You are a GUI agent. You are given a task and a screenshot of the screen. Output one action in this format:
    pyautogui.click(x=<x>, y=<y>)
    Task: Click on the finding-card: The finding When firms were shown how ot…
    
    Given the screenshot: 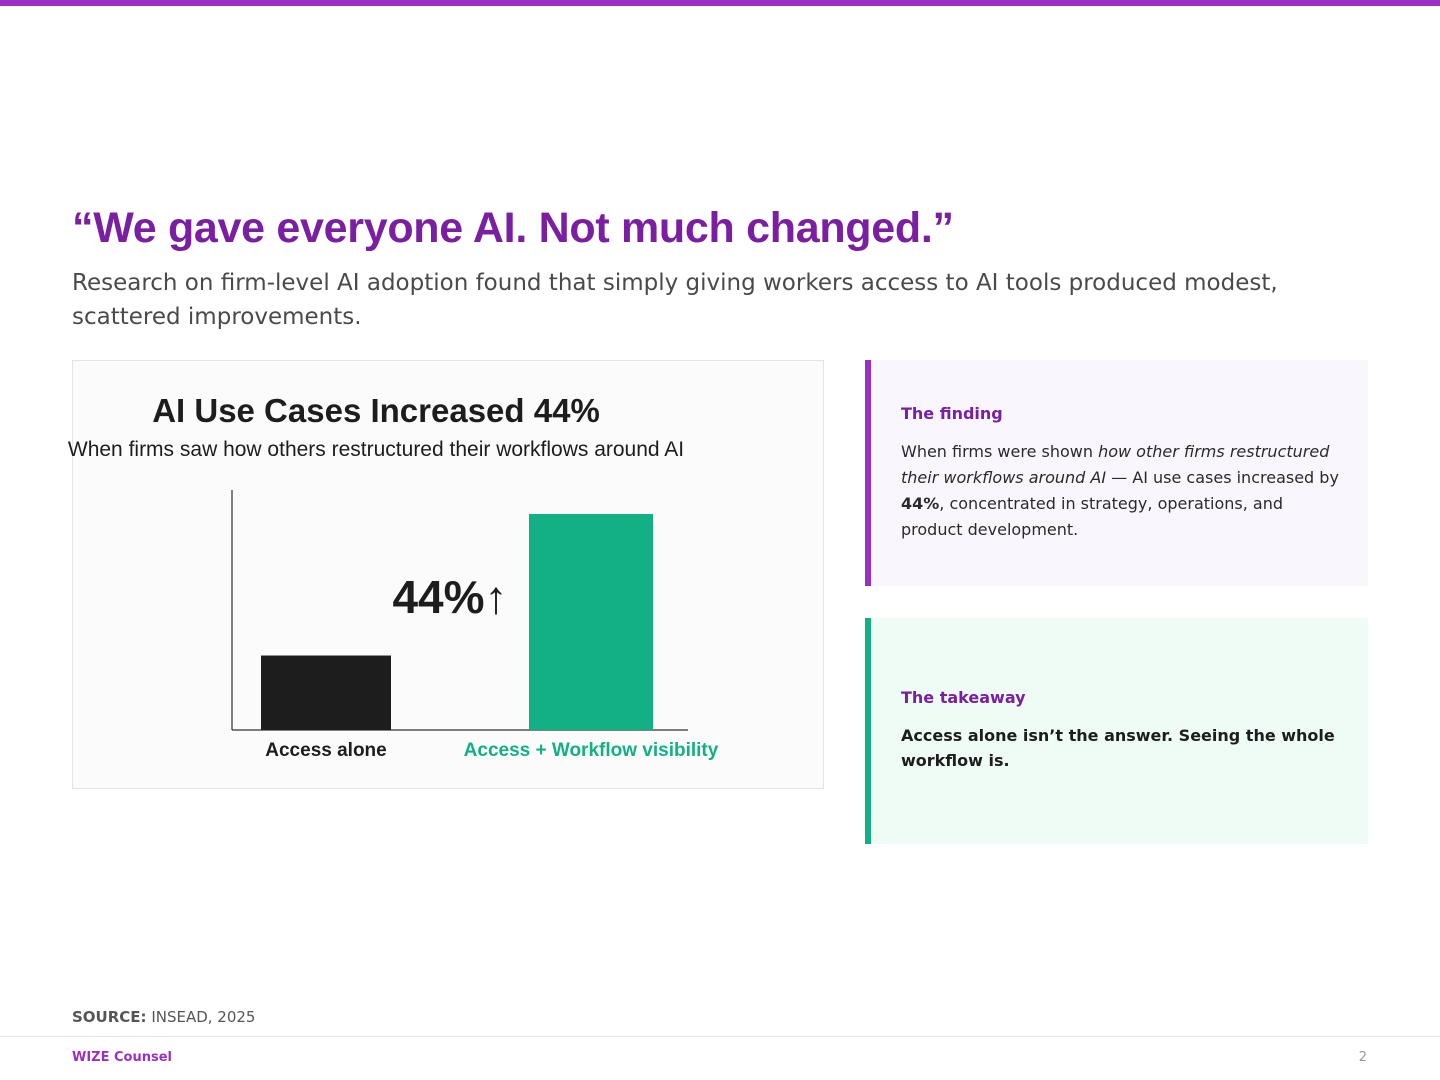 What is the action you would take?
    pyautogui.click(x=1116, y=473)
    